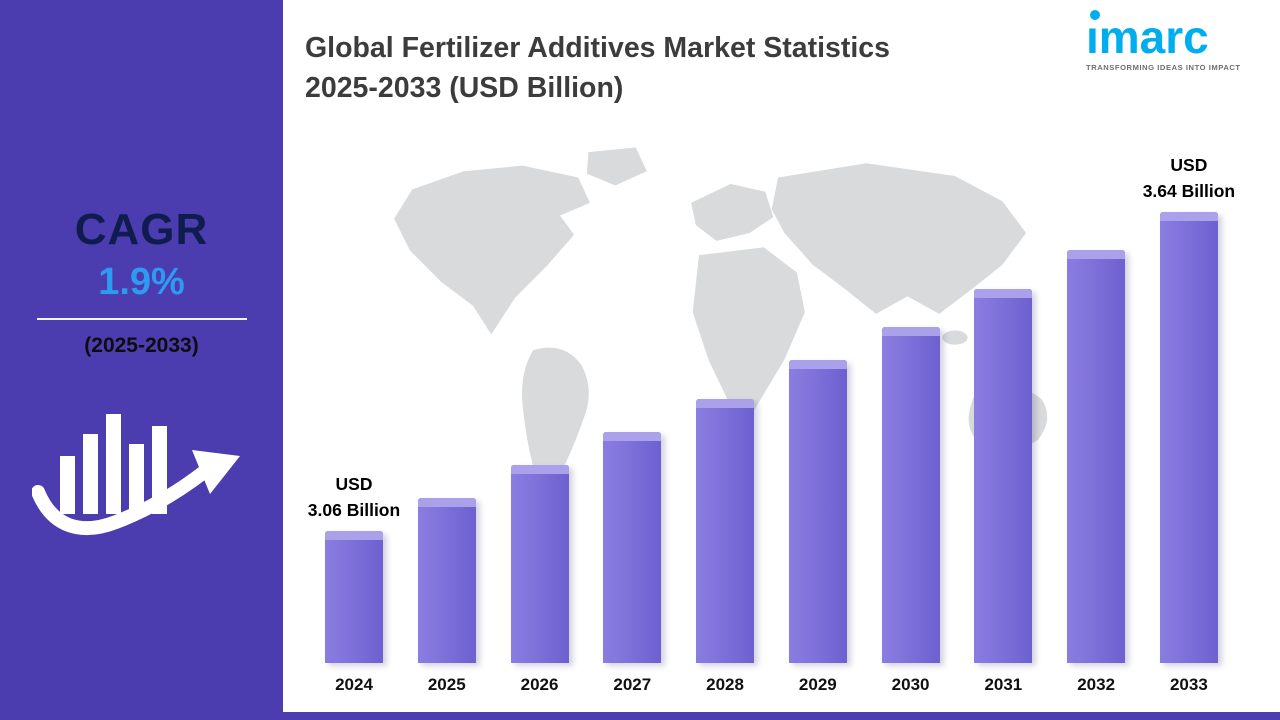  What do you see at coordinates (1096, 684) in the screenshot?
I see `year-label-2032: 2032` at bounding box center [1096, 684].